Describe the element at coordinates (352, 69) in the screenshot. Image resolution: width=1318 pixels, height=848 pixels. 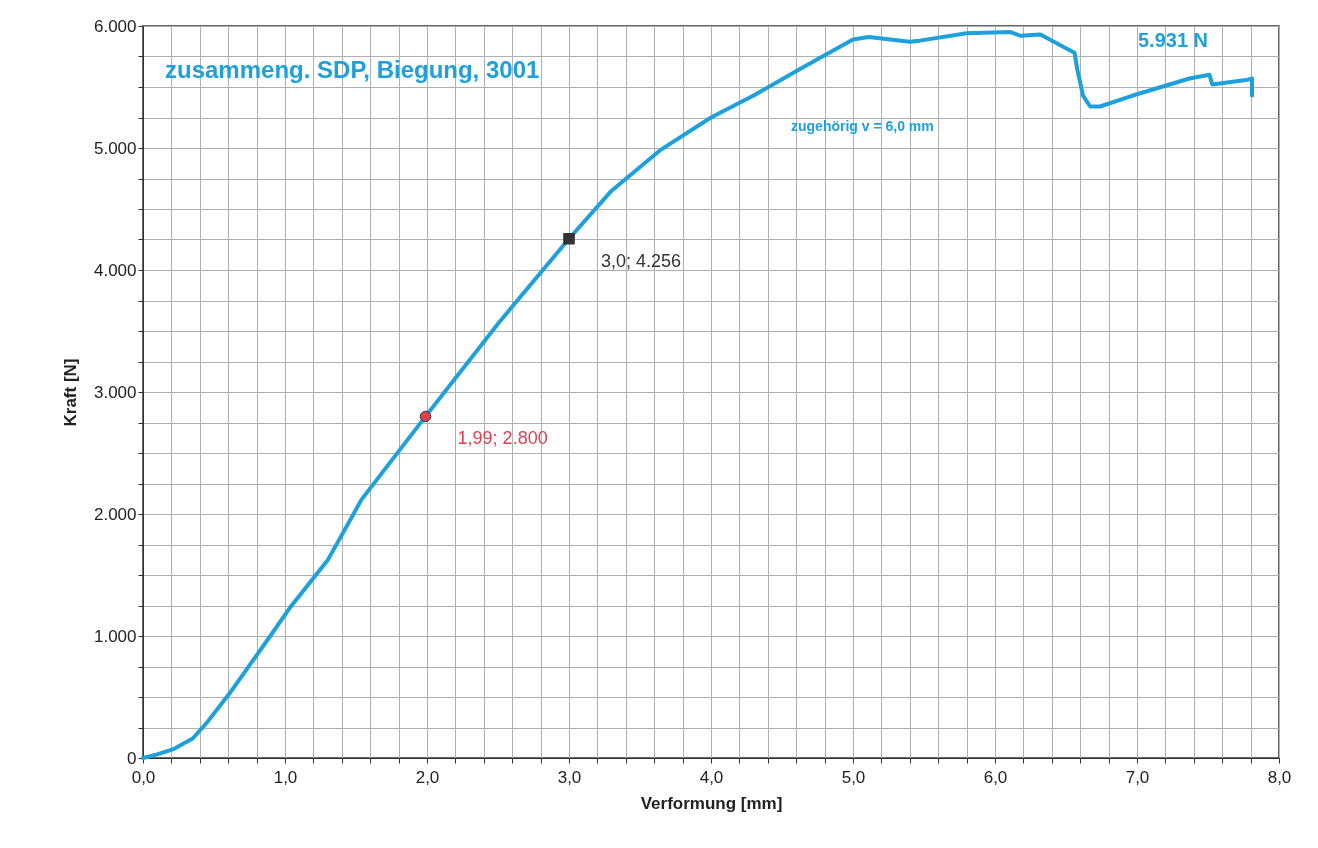
I see `text: zusammeng. SDP, Biegung, 3001` at that location.